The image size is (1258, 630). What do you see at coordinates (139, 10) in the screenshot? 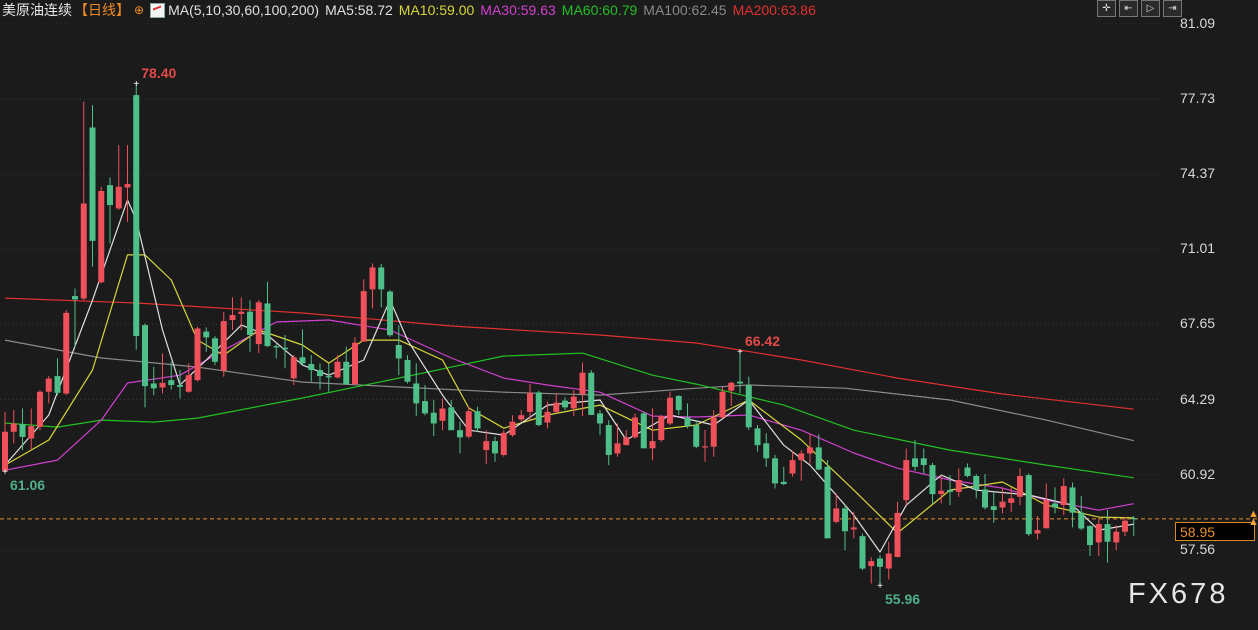
I see `target-circle-icon: ⊕` at bounding box center [139, 10].